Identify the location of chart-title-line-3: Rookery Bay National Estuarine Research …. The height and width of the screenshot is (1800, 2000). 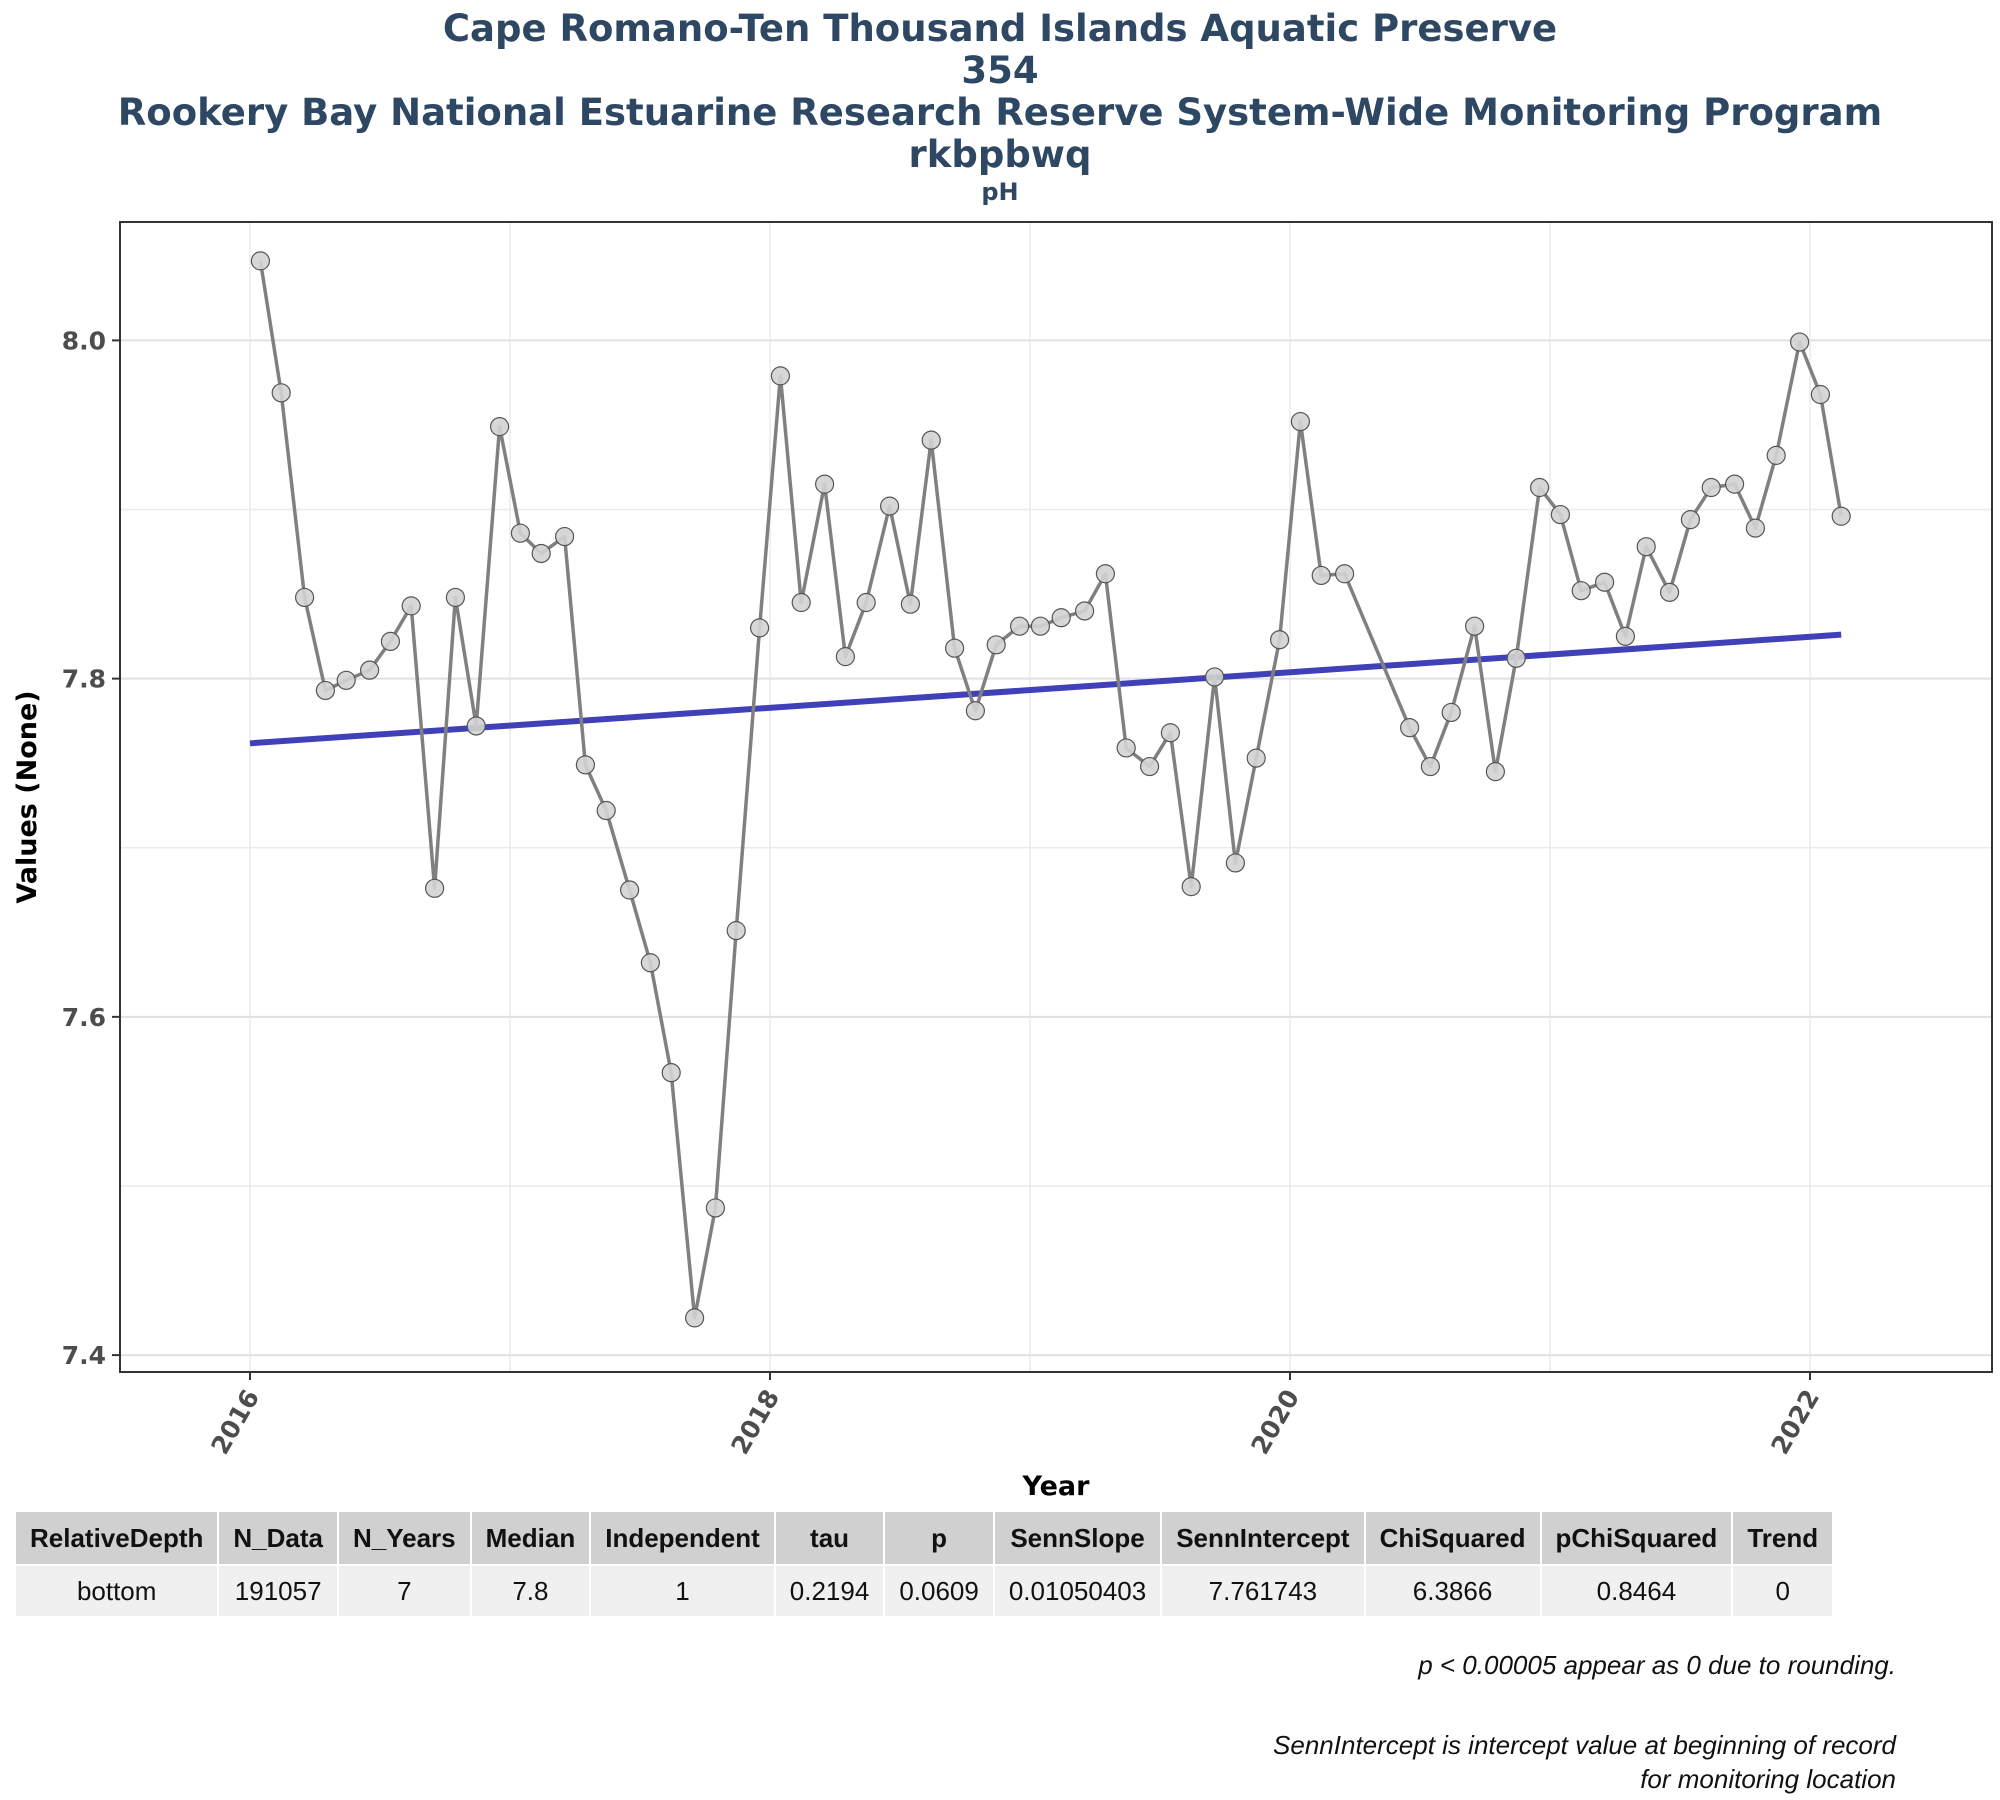
(1000, 112).